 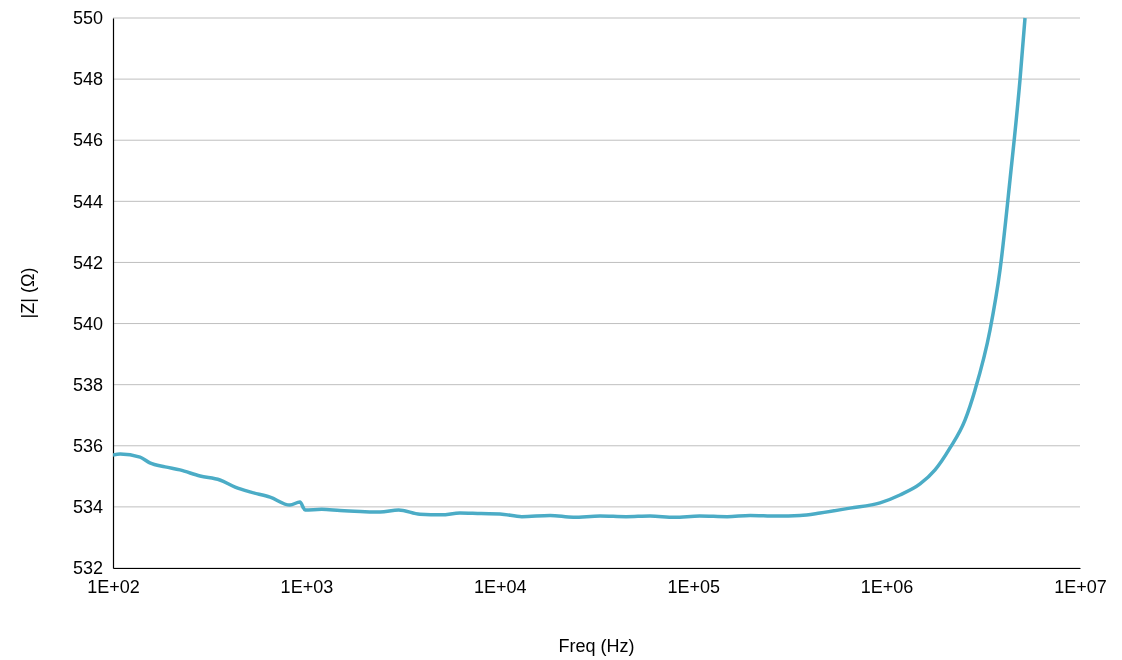 I want to click on y-tick-label: 546, so click(x=87, y=140).